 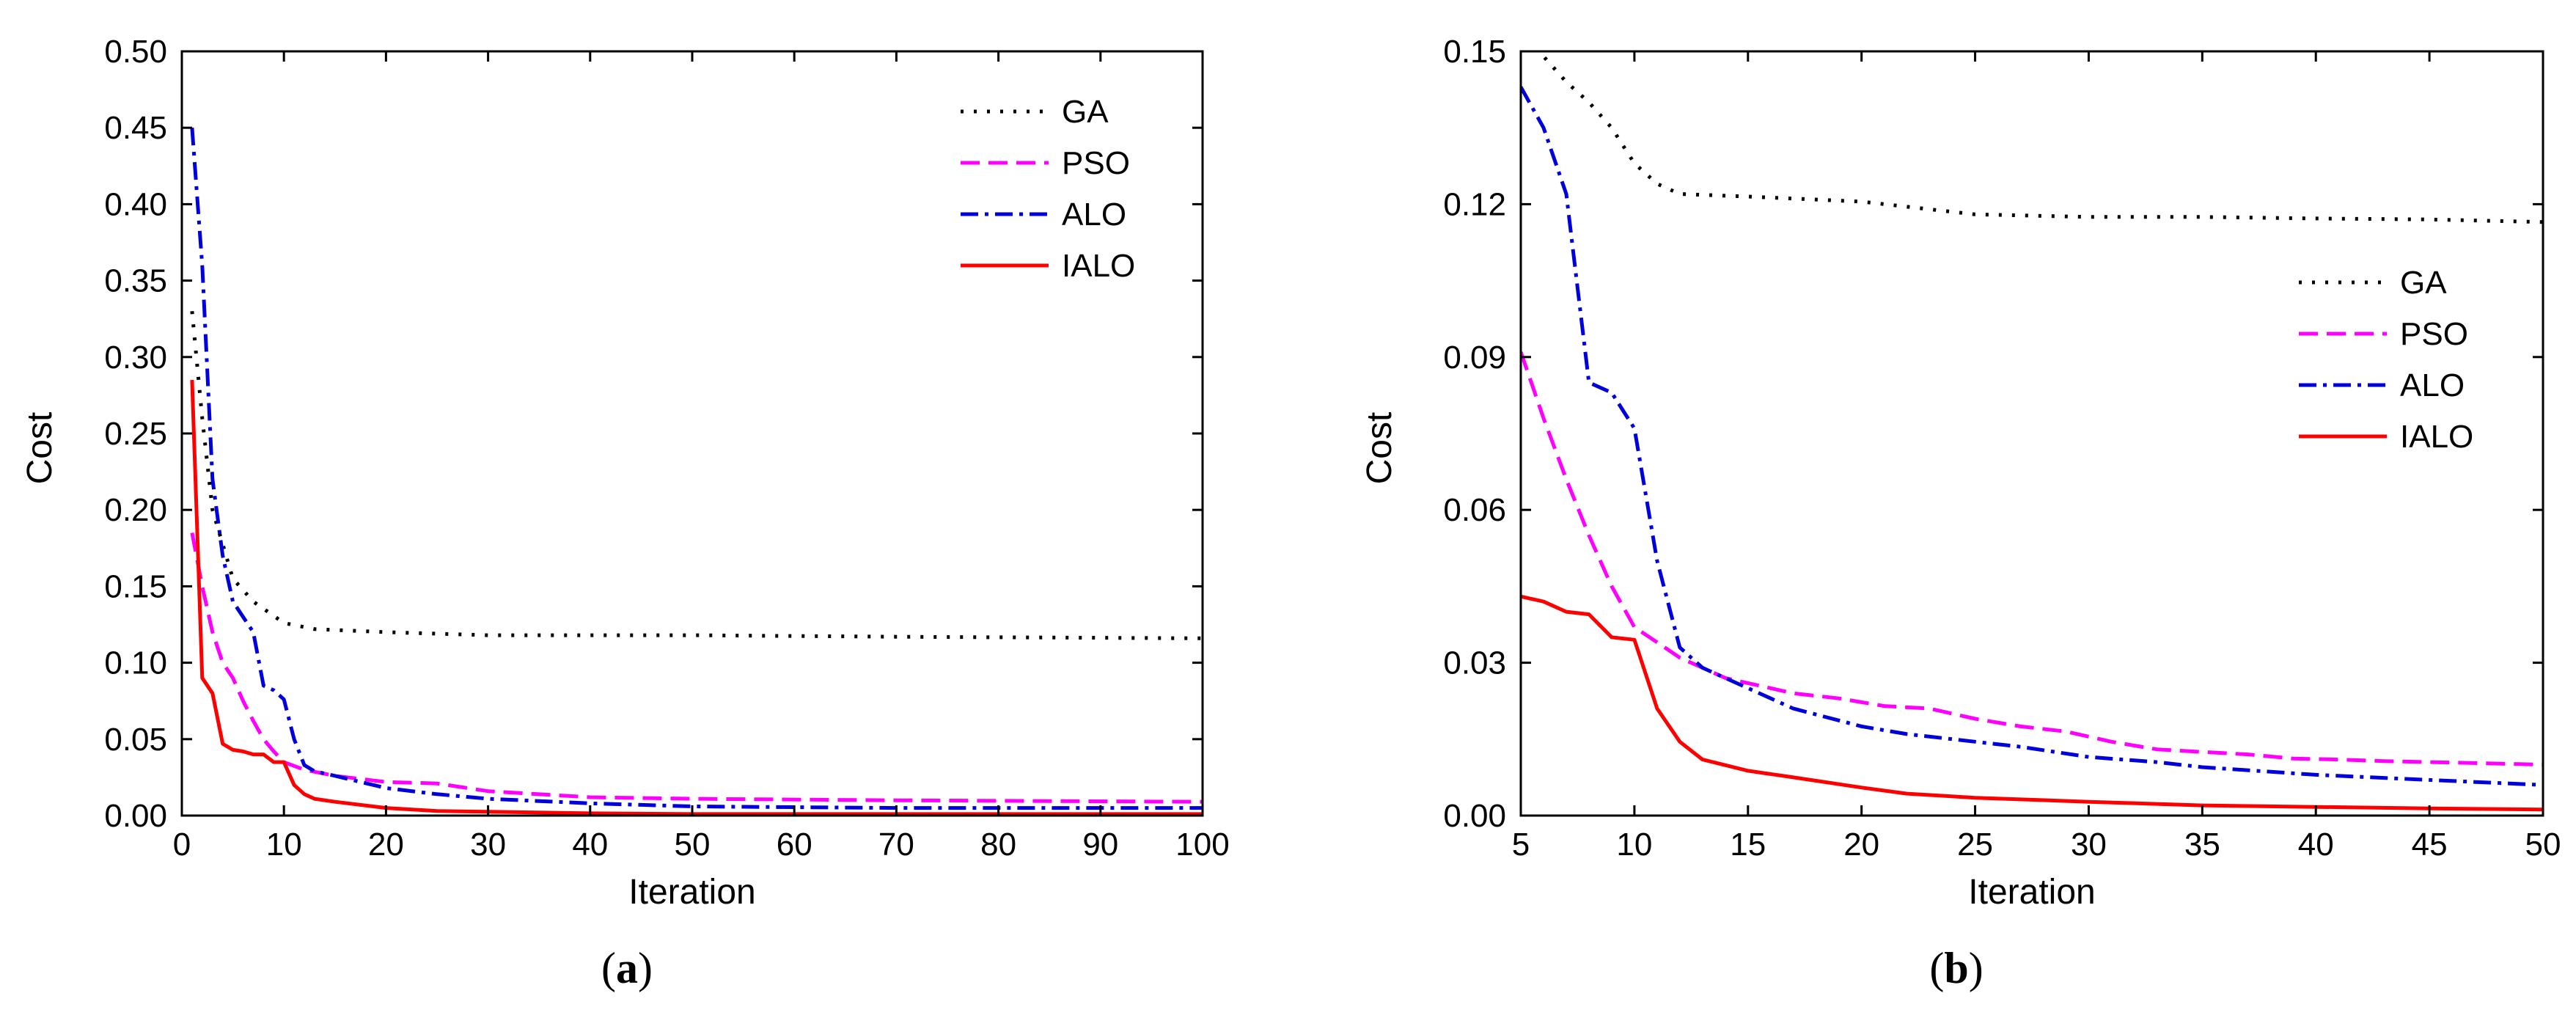 What do you see at coordinates (1474, 663) in the screenshot?
I see `y-tick-label: 0.03` at bounding box center [1474, 663].